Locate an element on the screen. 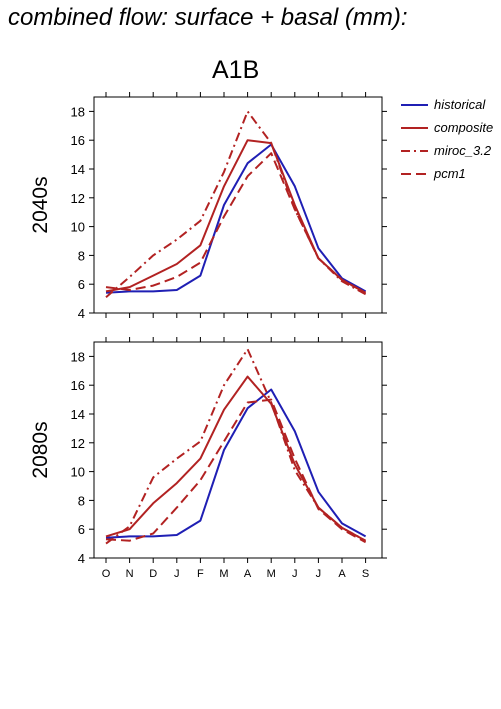  x-tick-label: O is located at coordinates (106, 574).